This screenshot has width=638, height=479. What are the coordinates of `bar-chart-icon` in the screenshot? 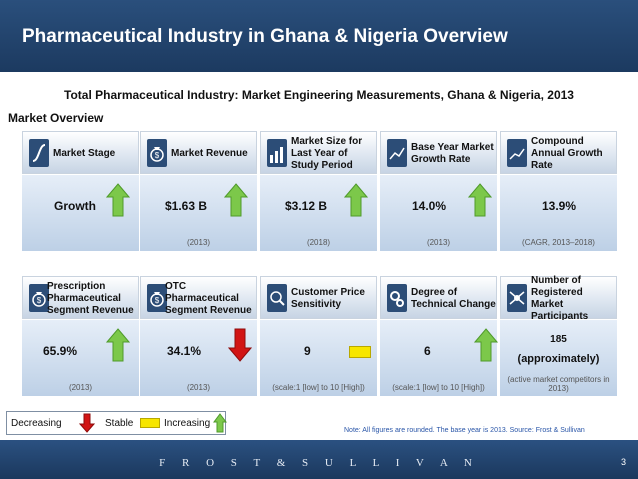 It's located at (277, 153).